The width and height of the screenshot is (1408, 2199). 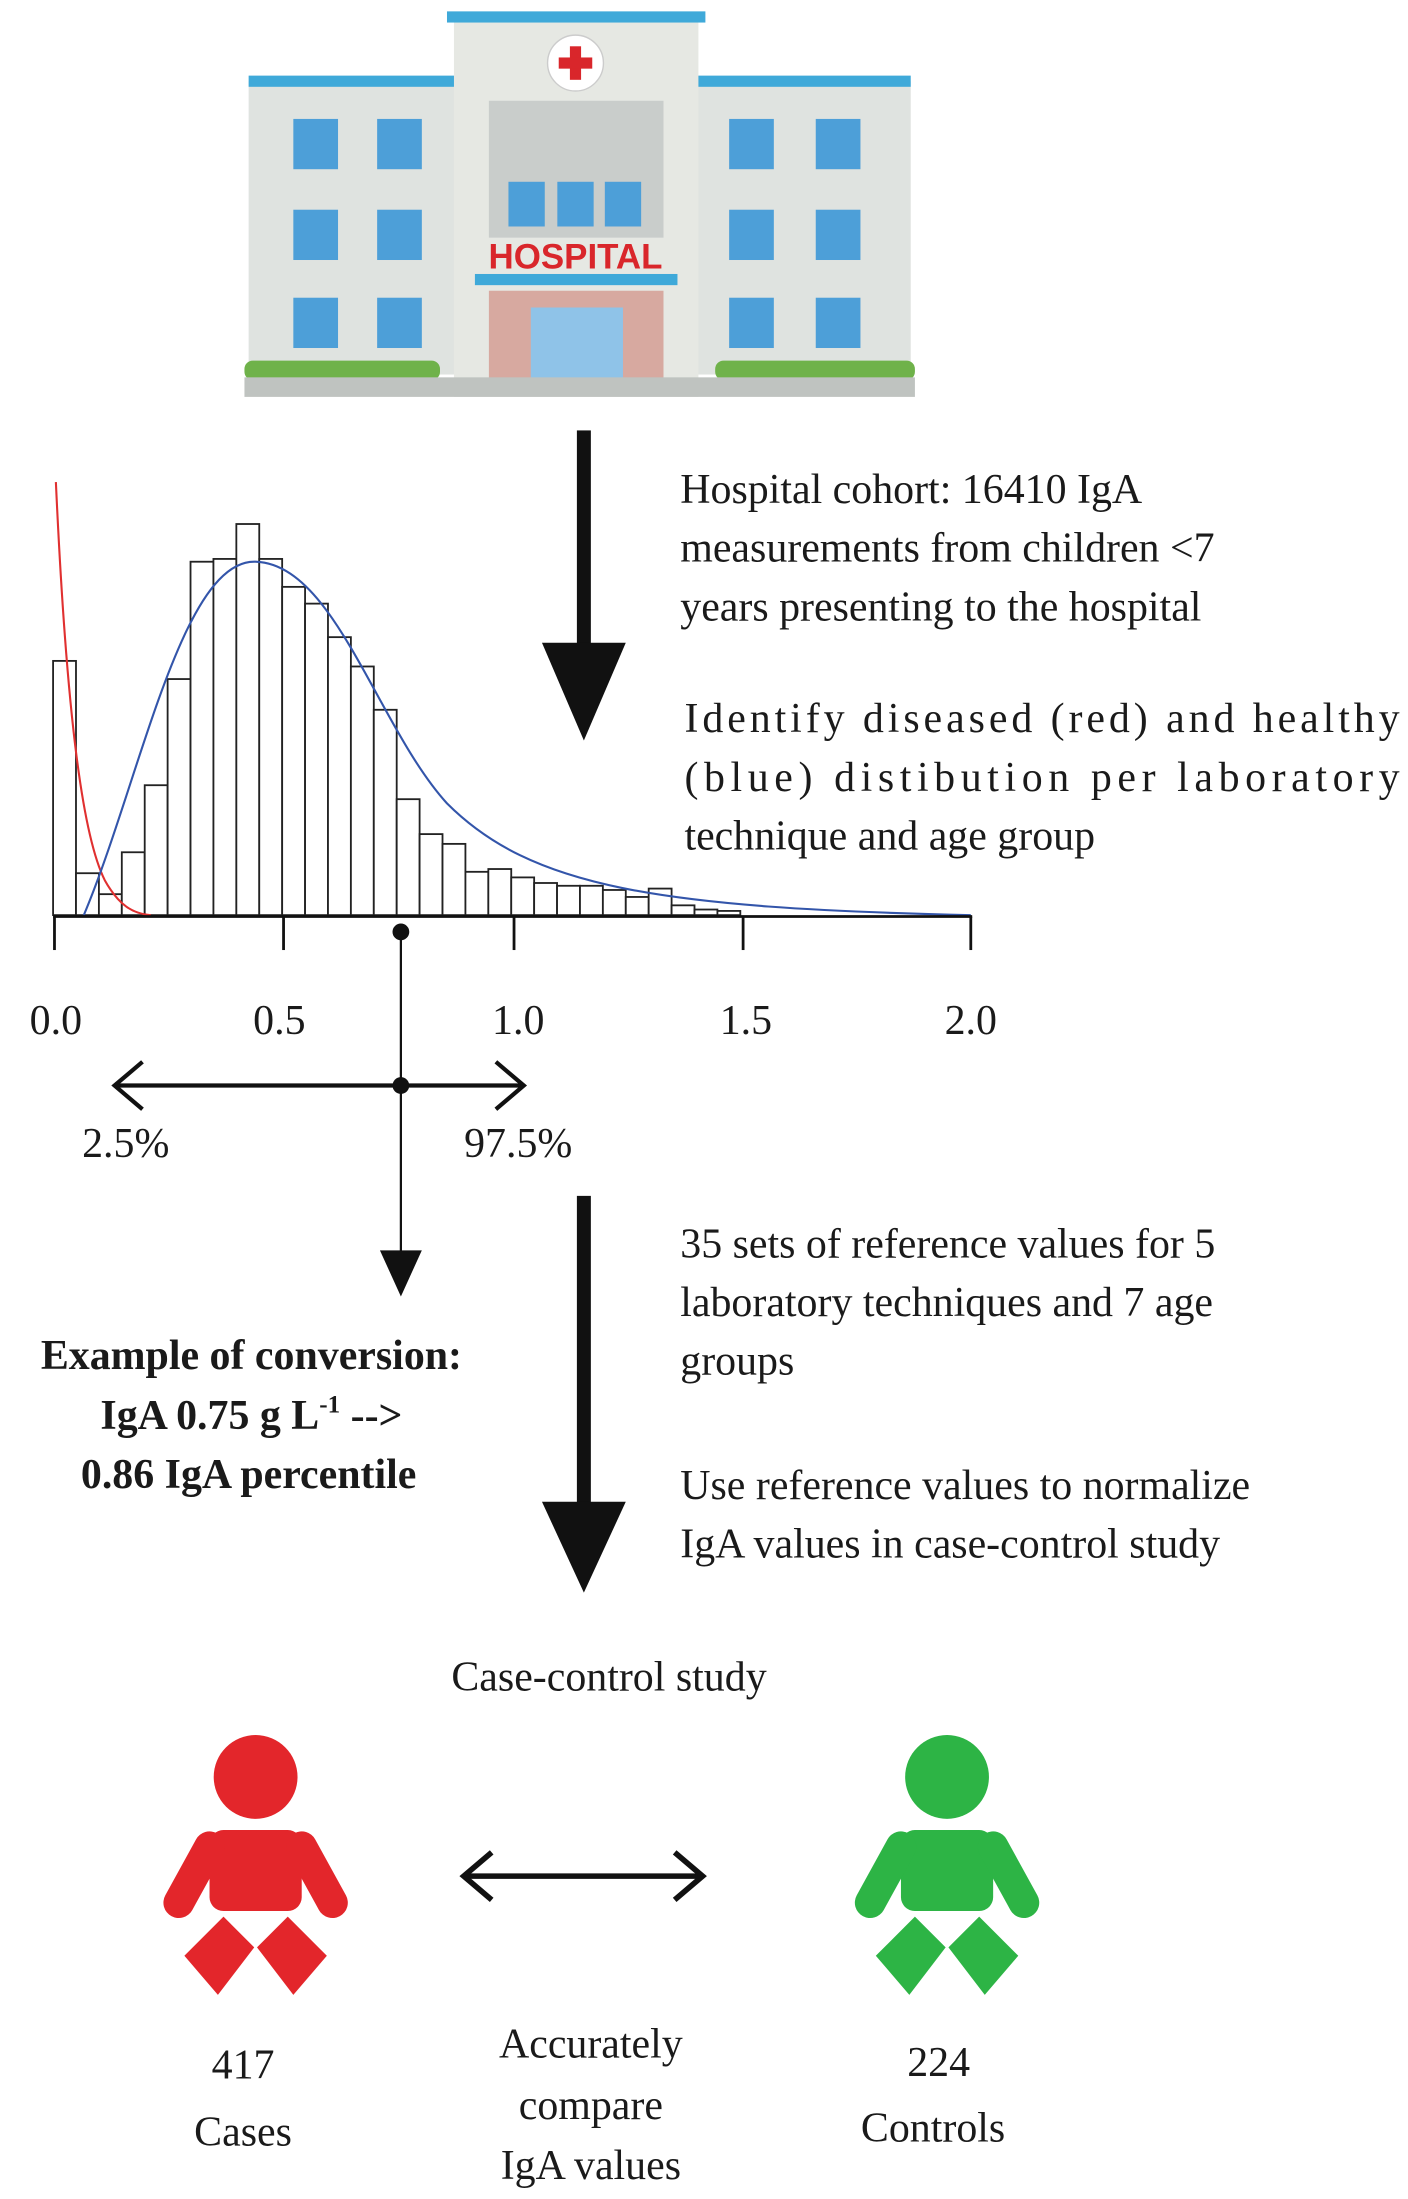 I want to click on identify-text: technique and age group, so click(x=889, y=836).